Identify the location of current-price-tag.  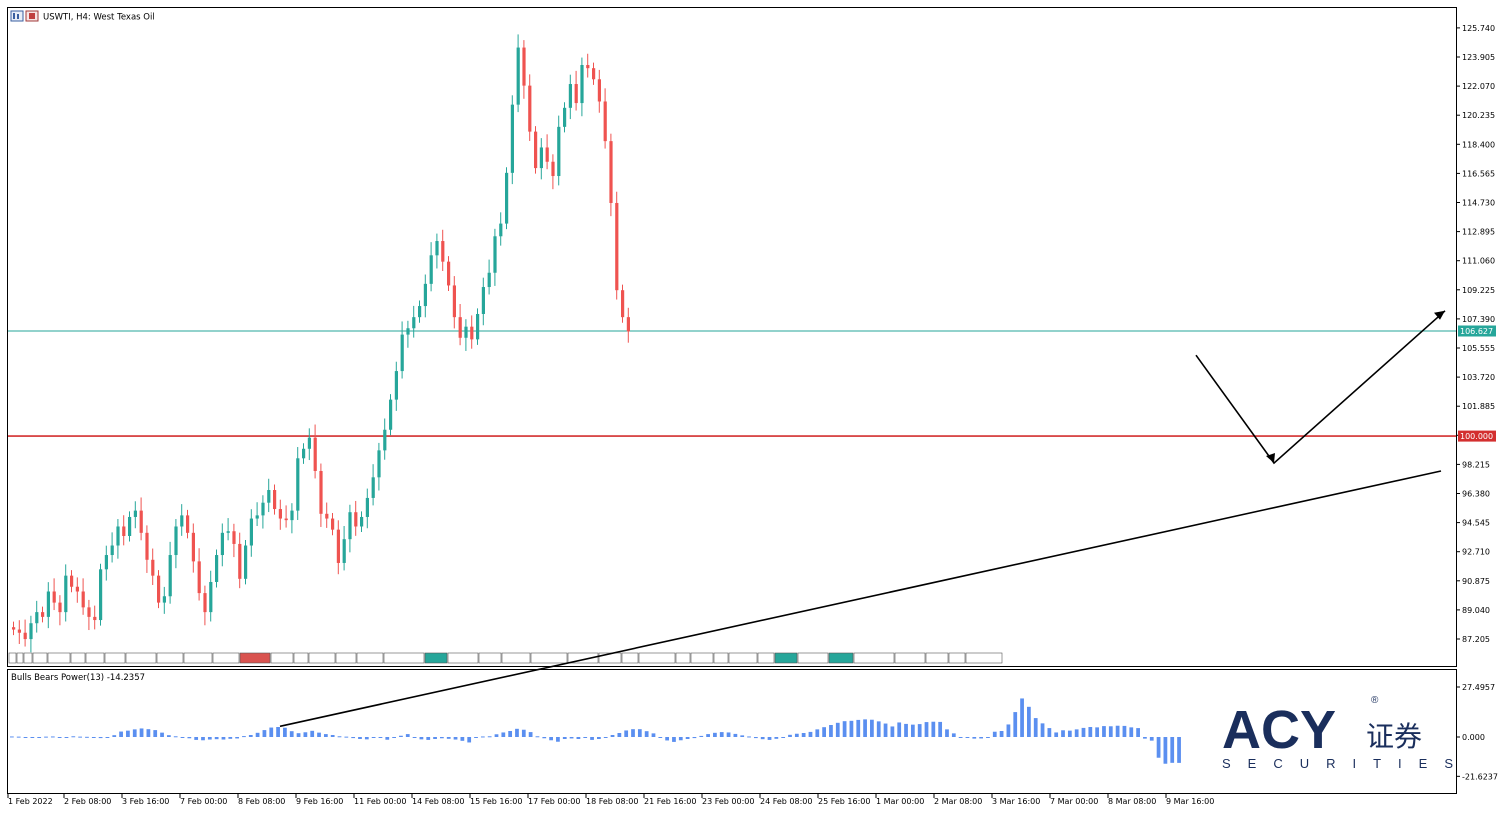
(1477, 331).